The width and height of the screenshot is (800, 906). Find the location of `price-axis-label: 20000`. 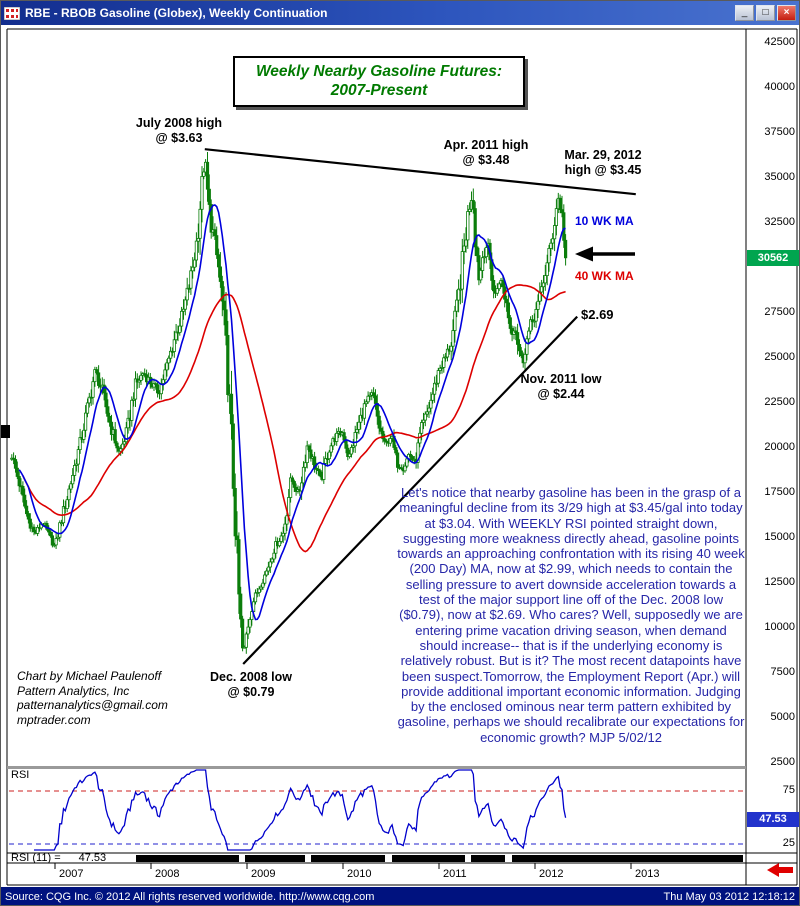

price-axis-label: 20000 is located at coordinates (779, 447).